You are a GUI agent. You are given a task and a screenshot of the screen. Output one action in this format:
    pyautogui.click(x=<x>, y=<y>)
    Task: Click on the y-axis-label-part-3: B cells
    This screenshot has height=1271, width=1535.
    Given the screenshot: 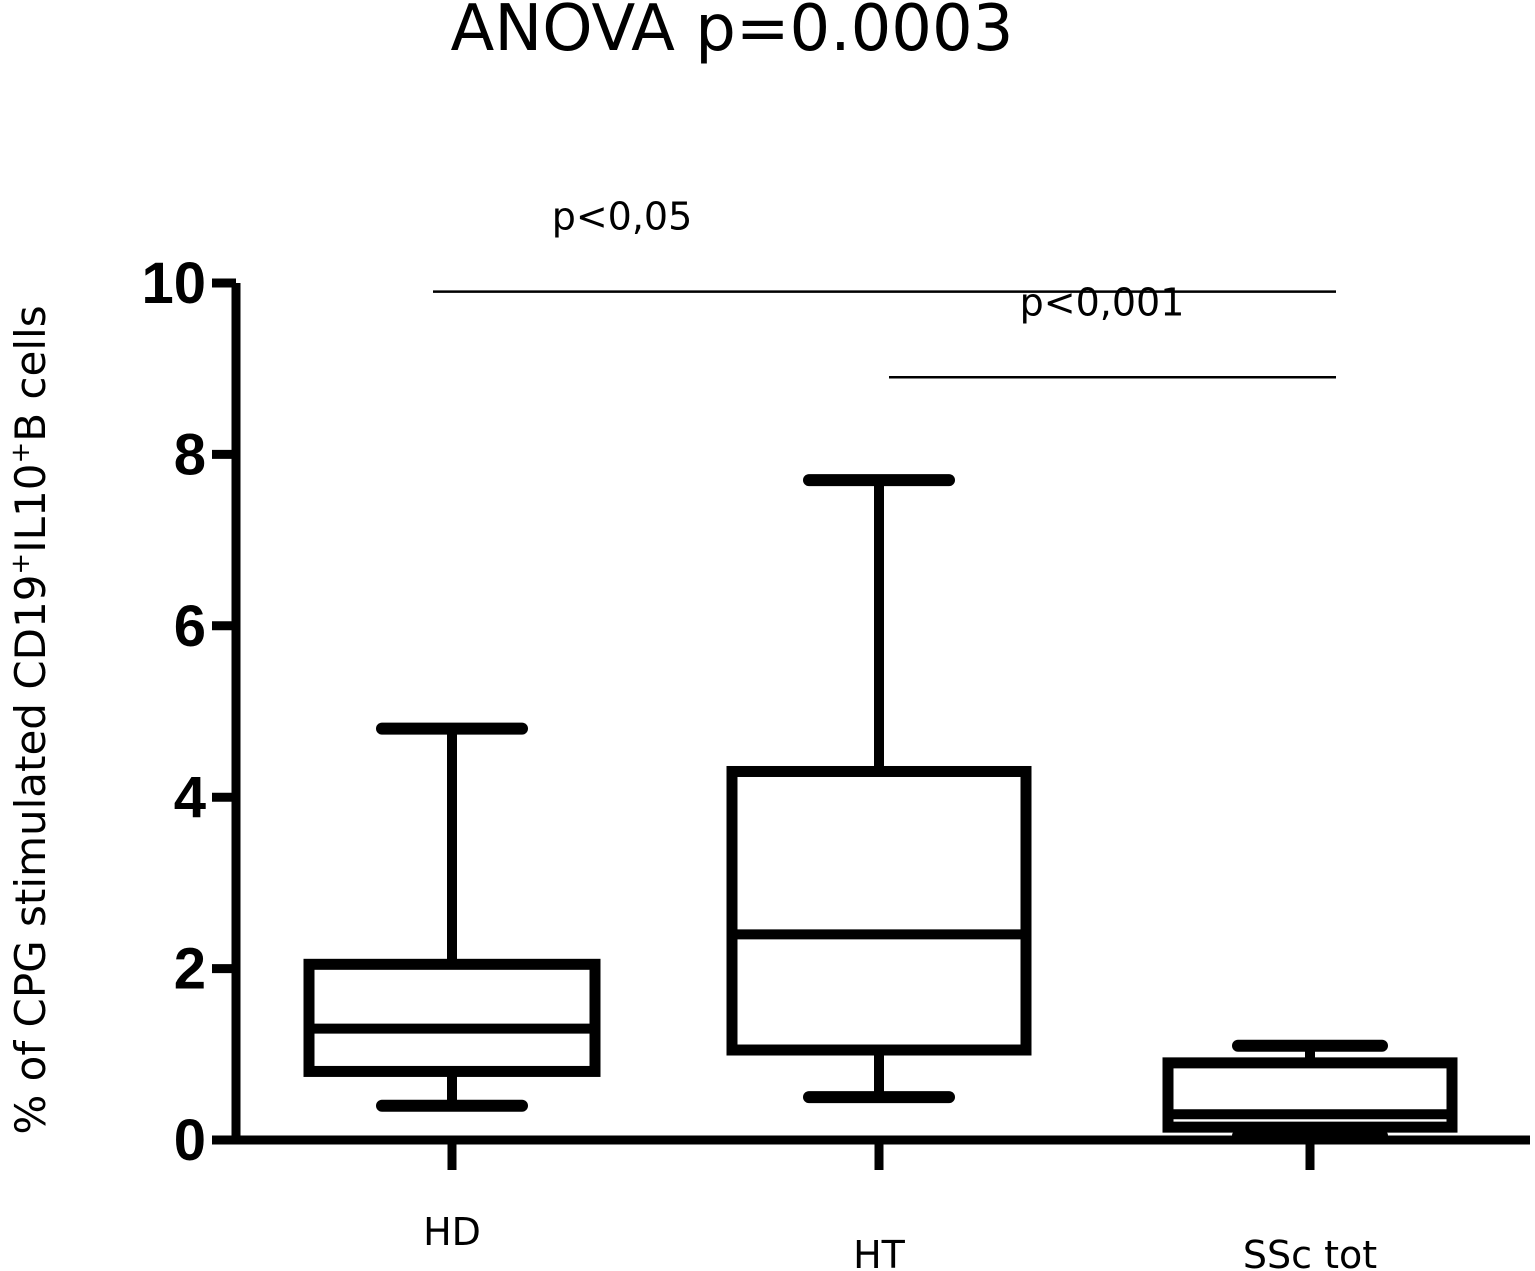 What is the action you would take?
    pyautogui.click(x=30, y=373)
    